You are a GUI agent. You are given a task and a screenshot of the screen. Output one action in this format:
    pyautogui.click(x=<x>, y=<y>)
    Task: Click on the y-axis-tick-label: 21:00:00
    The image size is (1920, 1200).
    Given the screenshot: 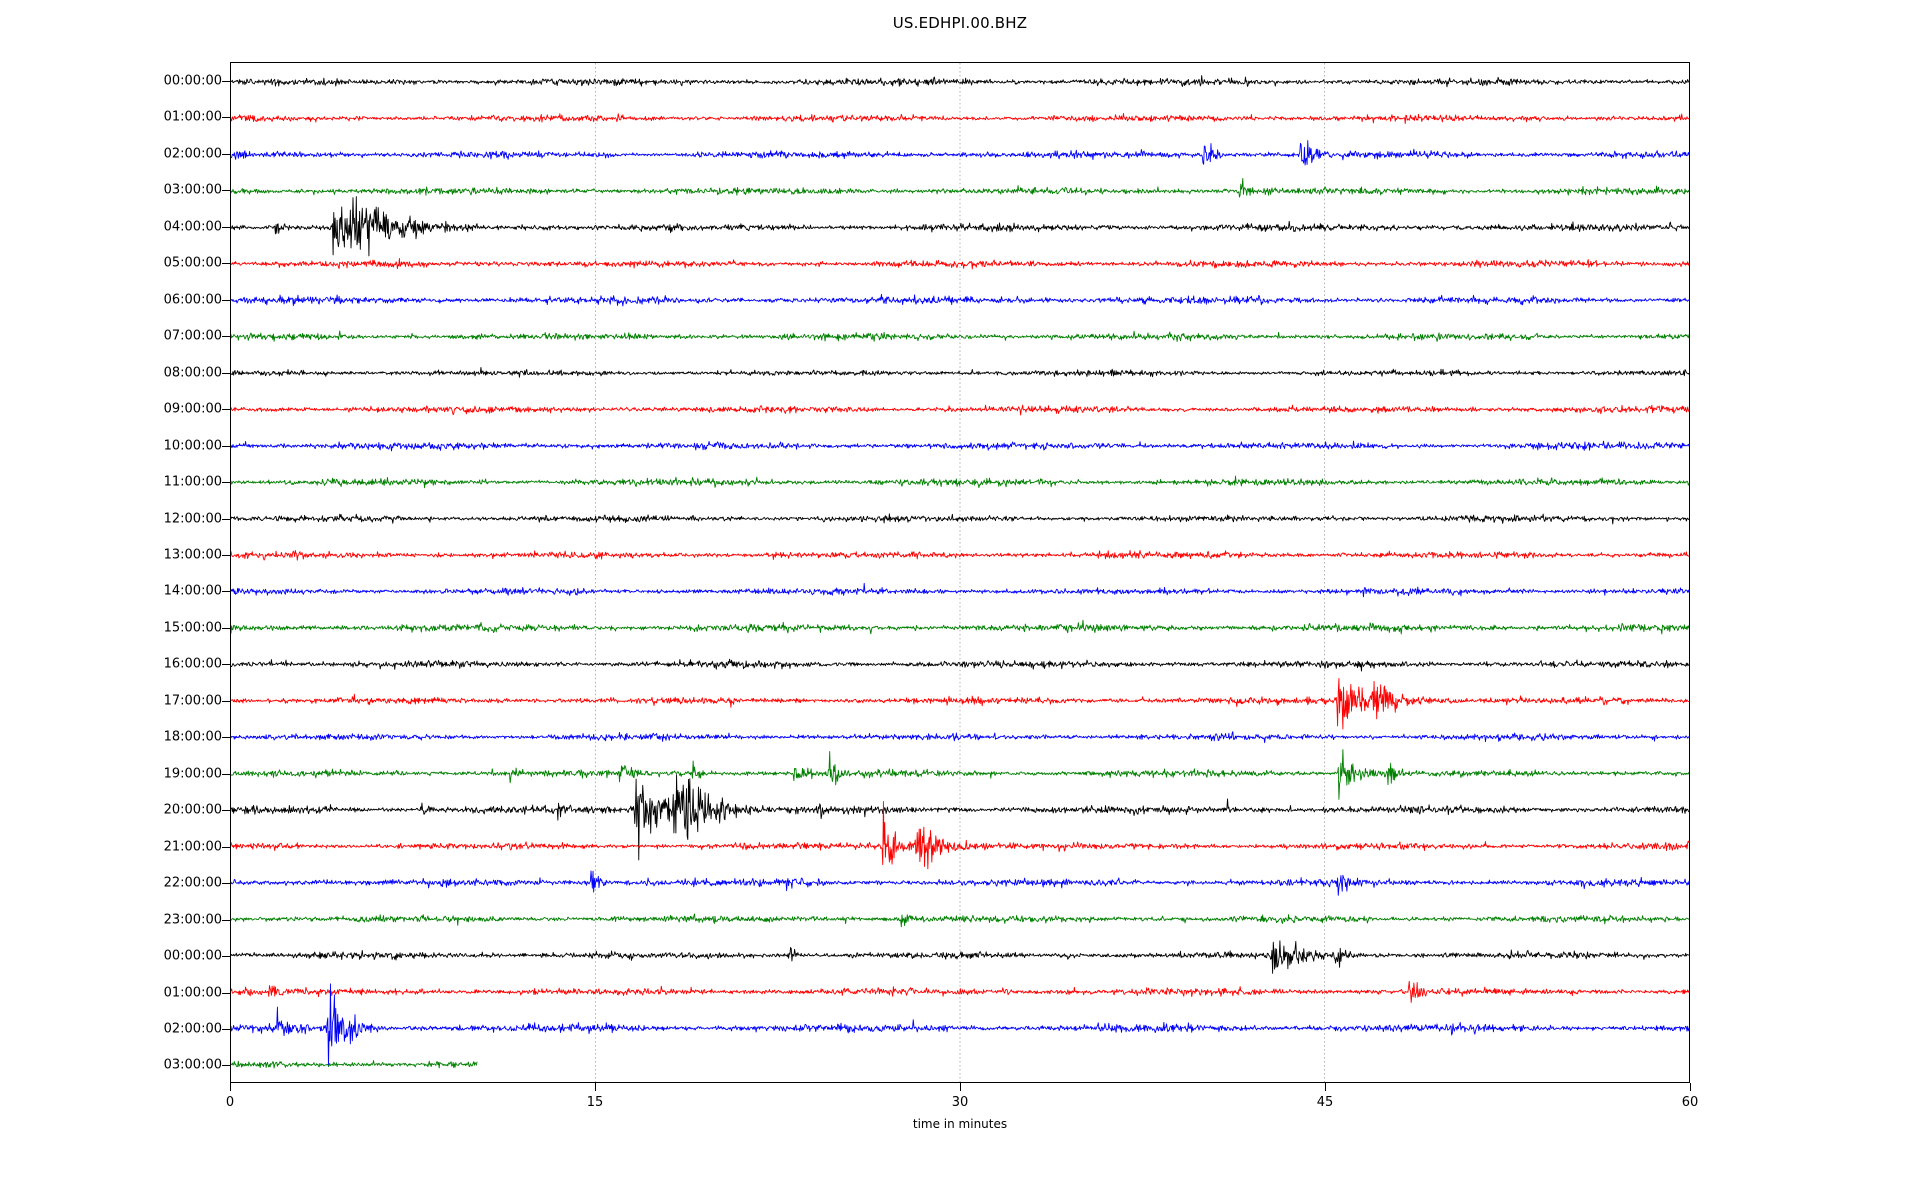 What is the action you would take?
    pyautogui.click(x=192, y=847)
    